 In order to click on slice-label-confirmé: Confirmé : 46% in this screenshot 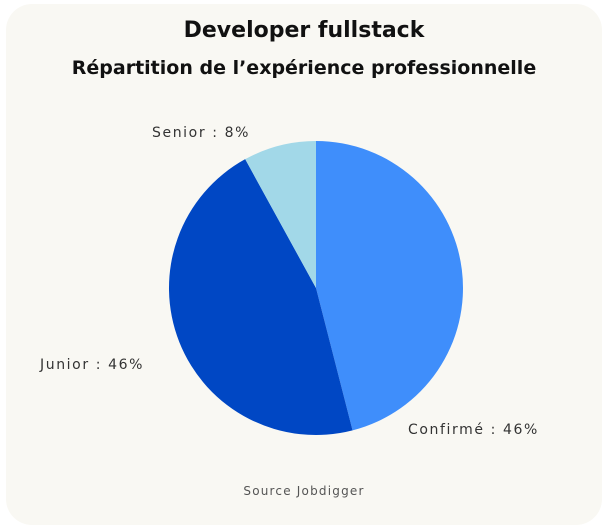, I will do `click(473, 430)`.